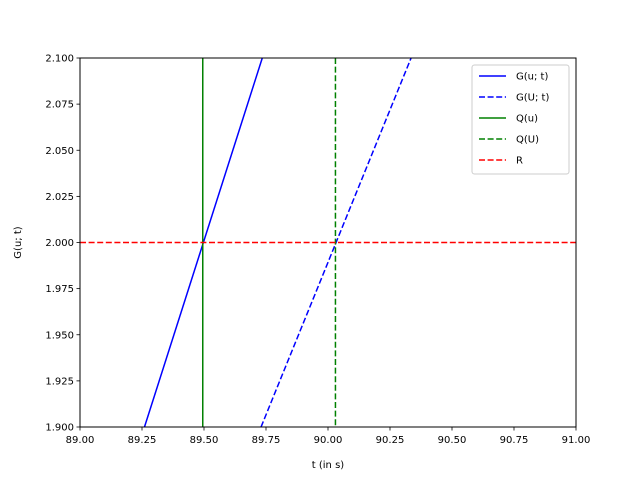 The image size is (640, 480). I want to click on x-tick-label: 89.50, so click(204, 440).